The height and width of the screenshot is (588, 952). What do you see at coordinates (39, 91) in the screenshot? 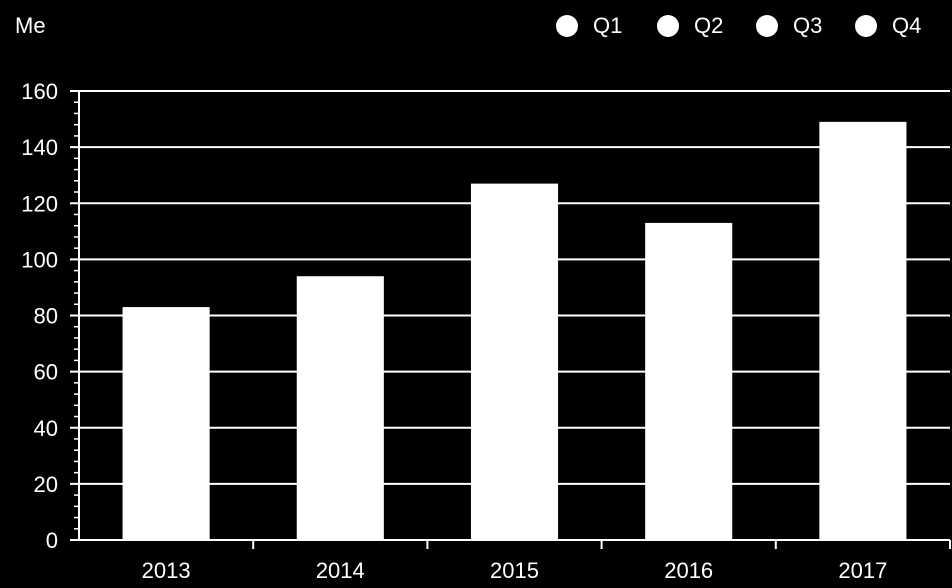
I see `y-tick-label: 160` at bounding box center [39, 91].